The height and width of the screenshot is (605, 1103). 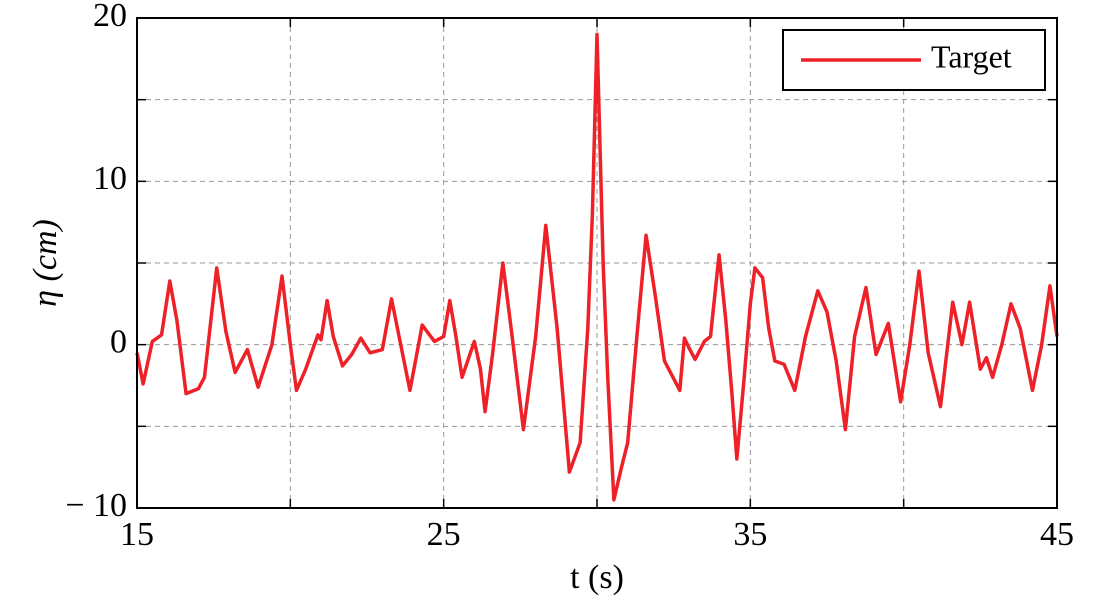 What do you see at coordinates (971, 56) in the screenshot?
I see `legend-label: Target` at bounding box center [971, 56].